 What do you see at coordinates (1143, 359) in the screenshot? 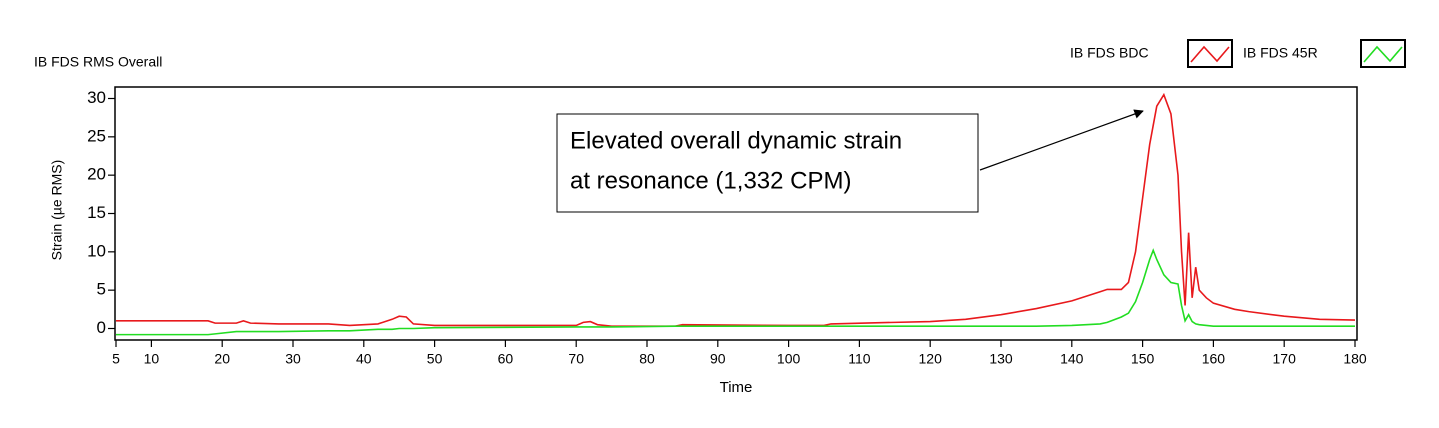
I see `x-tick-label: 150` at bounding box center [1143, 359].